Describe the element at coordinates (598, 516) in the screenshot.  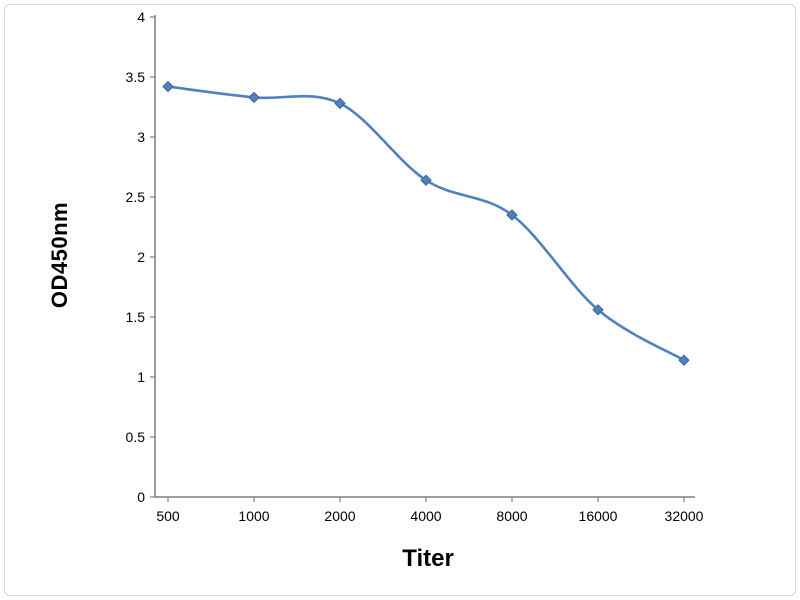
I see `x-tick-label: 16000` at that location.